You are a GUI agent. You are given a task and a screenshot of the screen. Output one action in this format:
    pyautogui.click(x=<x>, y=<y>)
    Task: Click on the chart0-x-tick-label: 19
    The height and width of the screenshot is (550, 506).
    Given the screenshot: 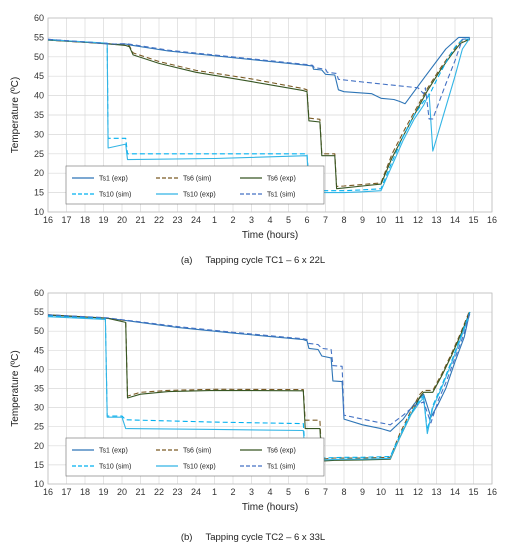 What is the action you would take?
    pyautogui.click(x=103, y=220)
    